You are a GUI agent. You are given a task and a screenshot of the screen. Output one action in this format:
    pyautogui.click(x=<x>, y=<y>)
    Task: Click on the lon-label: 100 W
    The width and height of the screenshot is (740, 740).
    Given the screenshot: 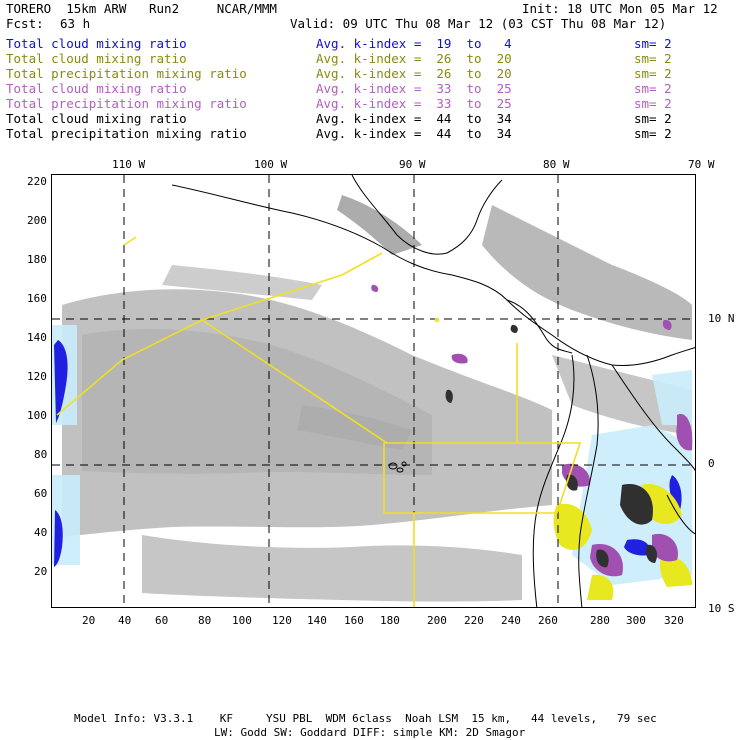 What is the action you would take?
    pyautogui.click(x=271, y=164)
    